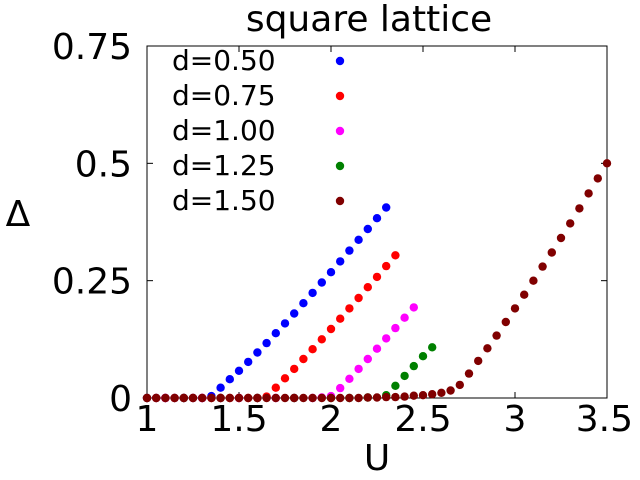  I want to click on chart-title: square lattice, so click(369, 20).